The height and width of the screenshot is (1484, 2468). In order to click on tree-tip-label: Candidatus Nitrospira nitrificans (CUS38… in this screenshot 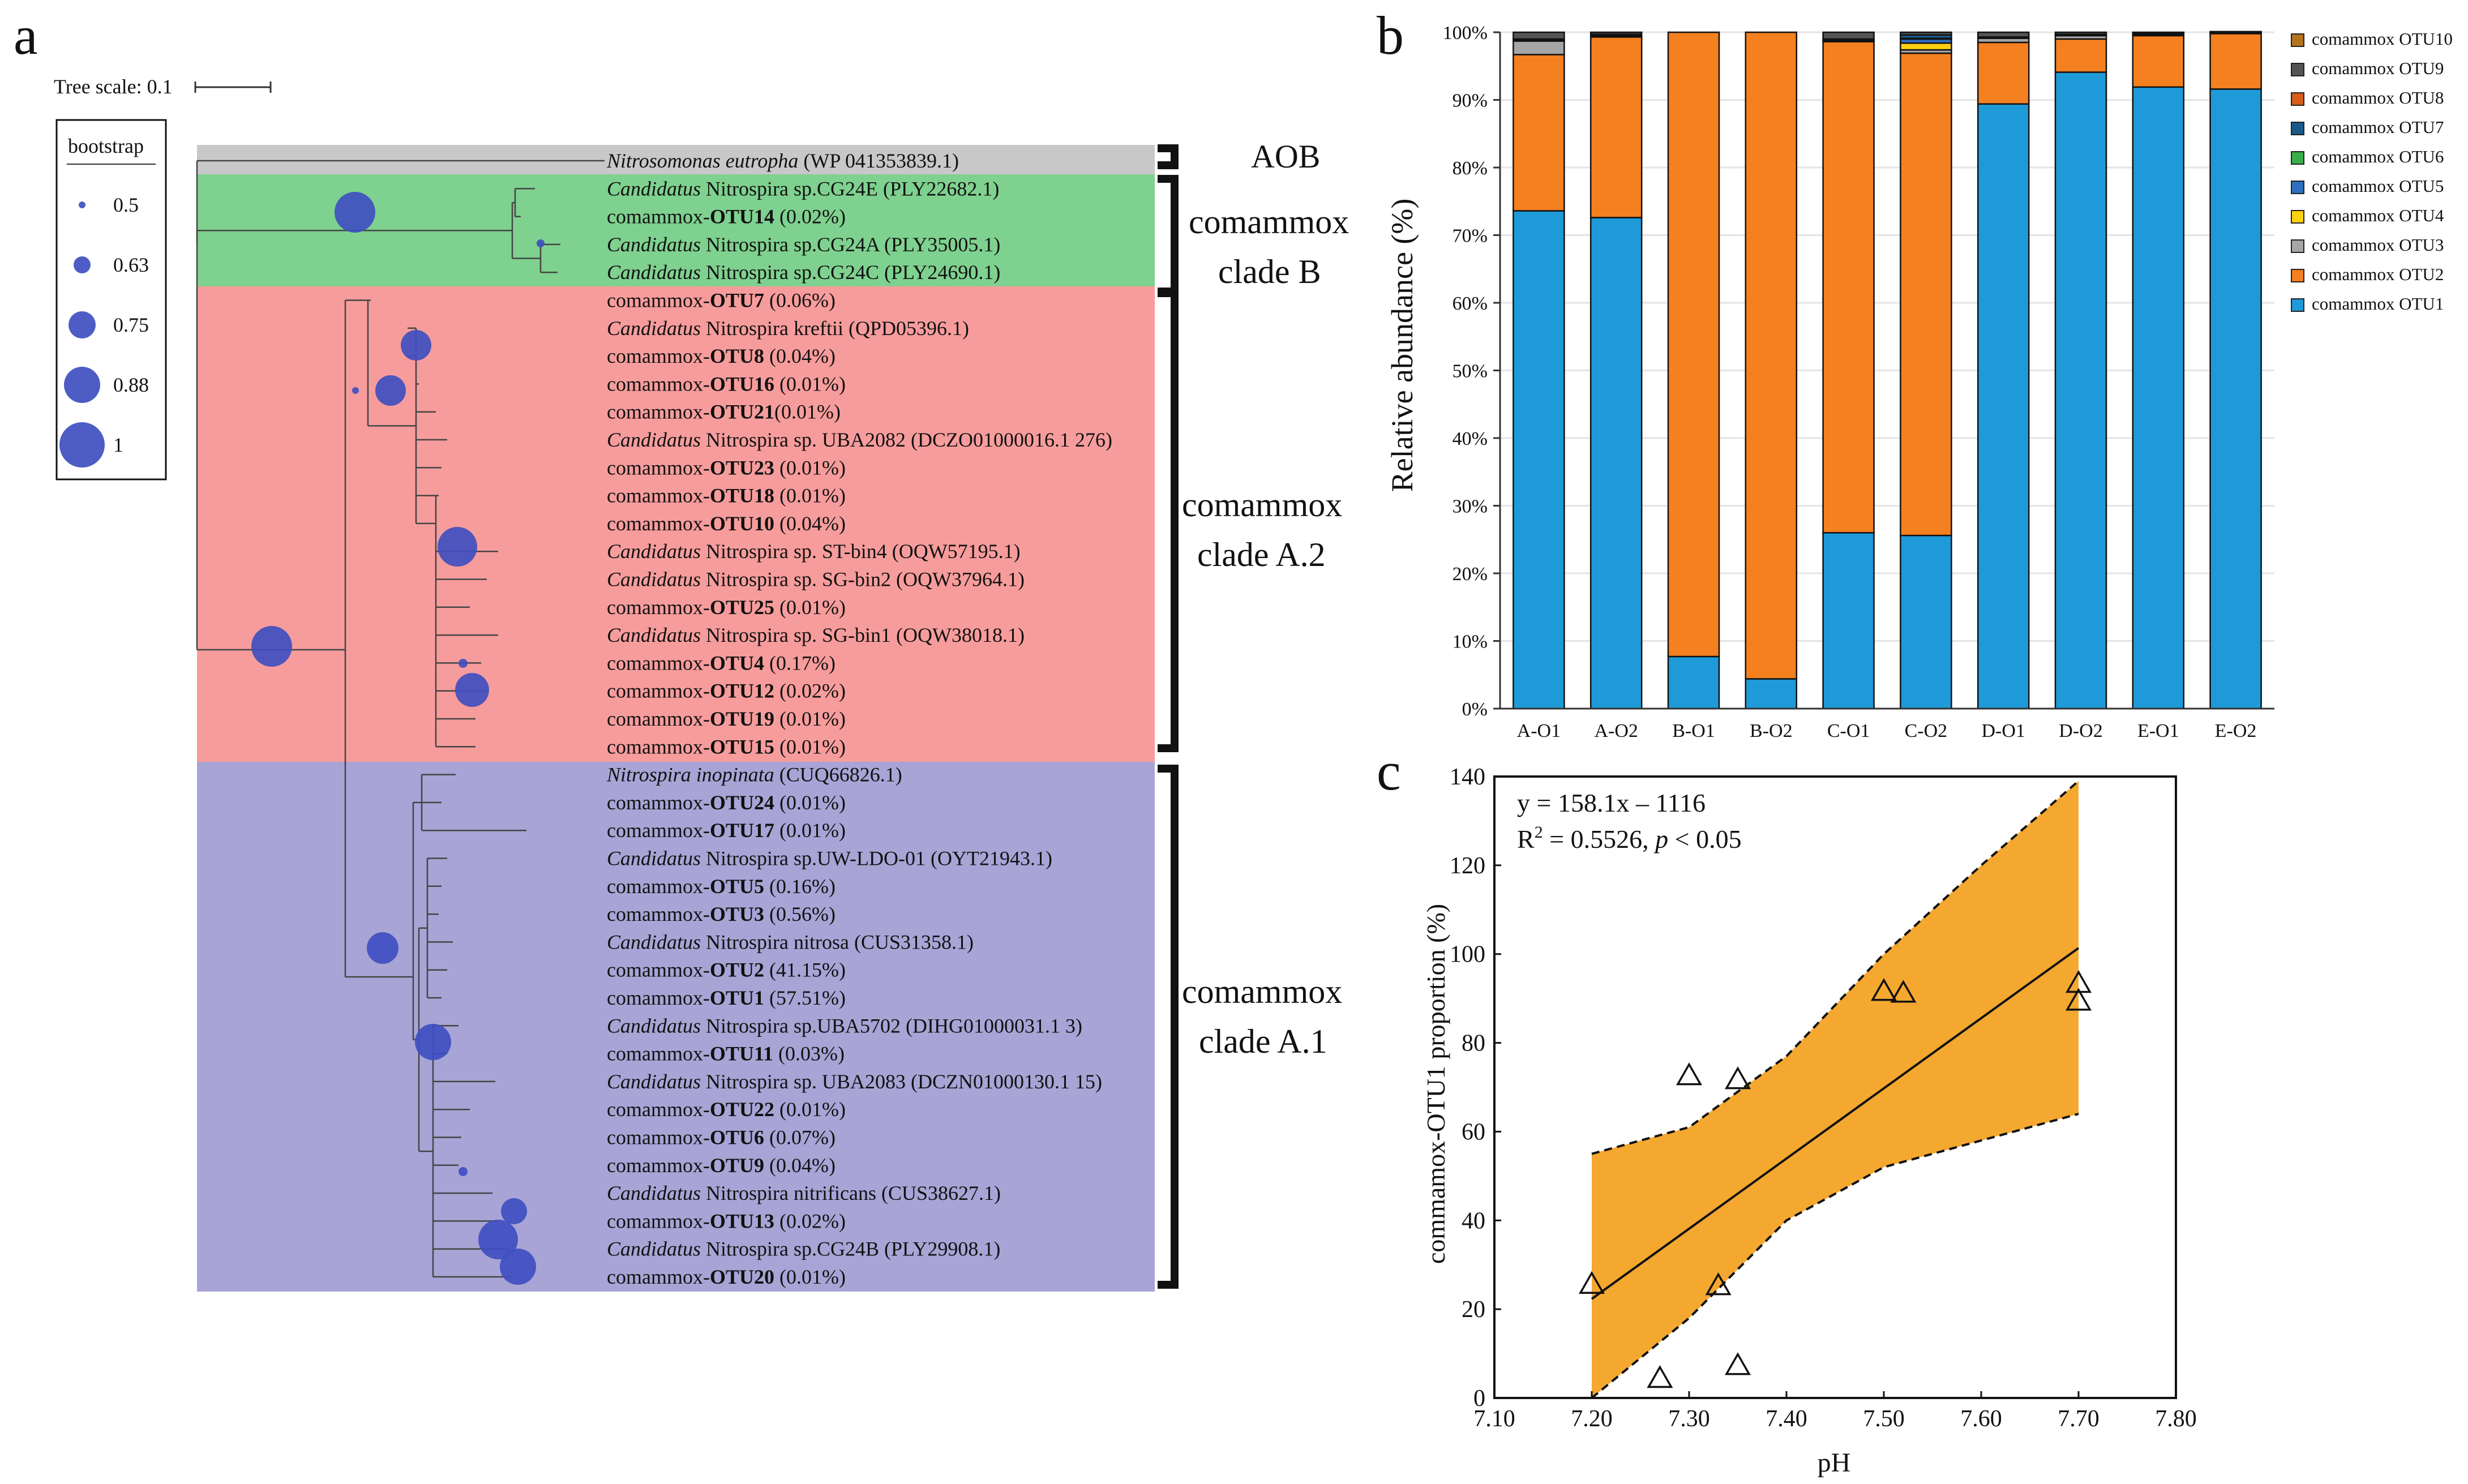, I will do `click(804, 1193)`.